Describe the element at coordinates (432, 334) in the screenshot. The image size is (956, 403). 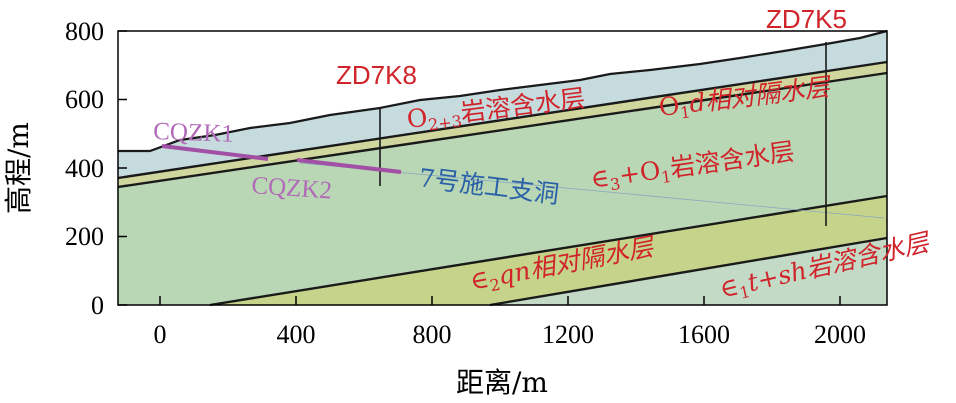
I see `x-tick-label: 800` at that location.